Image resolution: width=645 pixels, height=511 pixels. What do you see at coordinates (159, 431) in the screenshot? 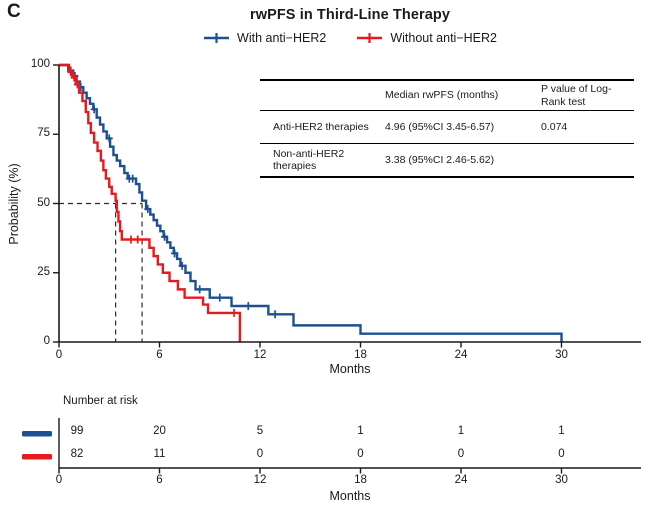
I see `risk-count: 20` at bounding box center [159, 431].